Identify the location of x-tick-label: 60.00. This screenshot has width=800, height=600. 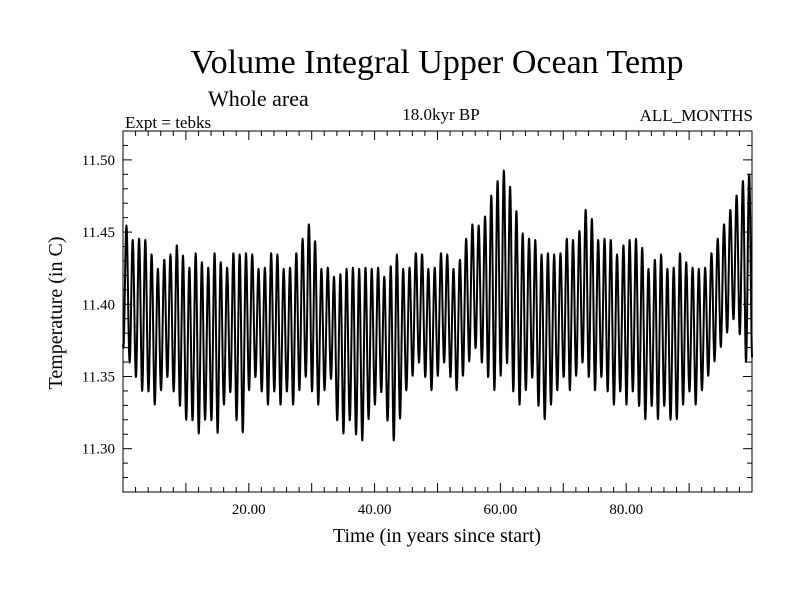
(501, 510).